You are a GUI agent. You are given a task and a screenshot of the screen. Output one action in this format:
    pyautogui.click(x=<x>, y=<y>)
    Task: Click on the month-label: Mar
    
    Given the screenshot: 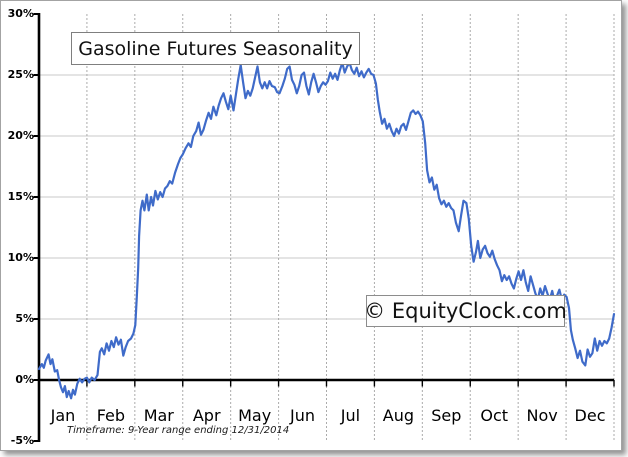 What is the action you would take?
    pyautogui.click(x=158, y=415)
    